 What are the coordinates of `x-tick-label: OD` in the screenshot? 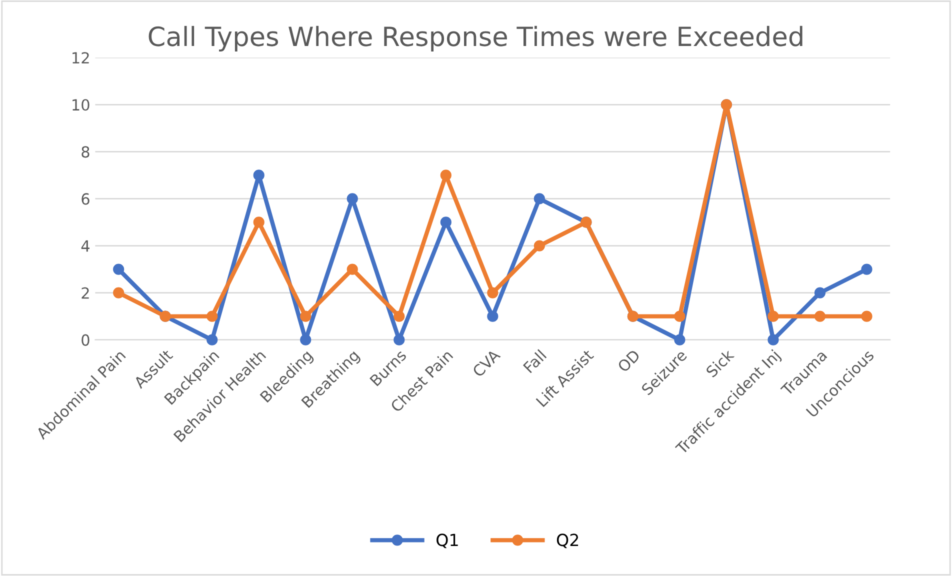 It's located at (628, 361).